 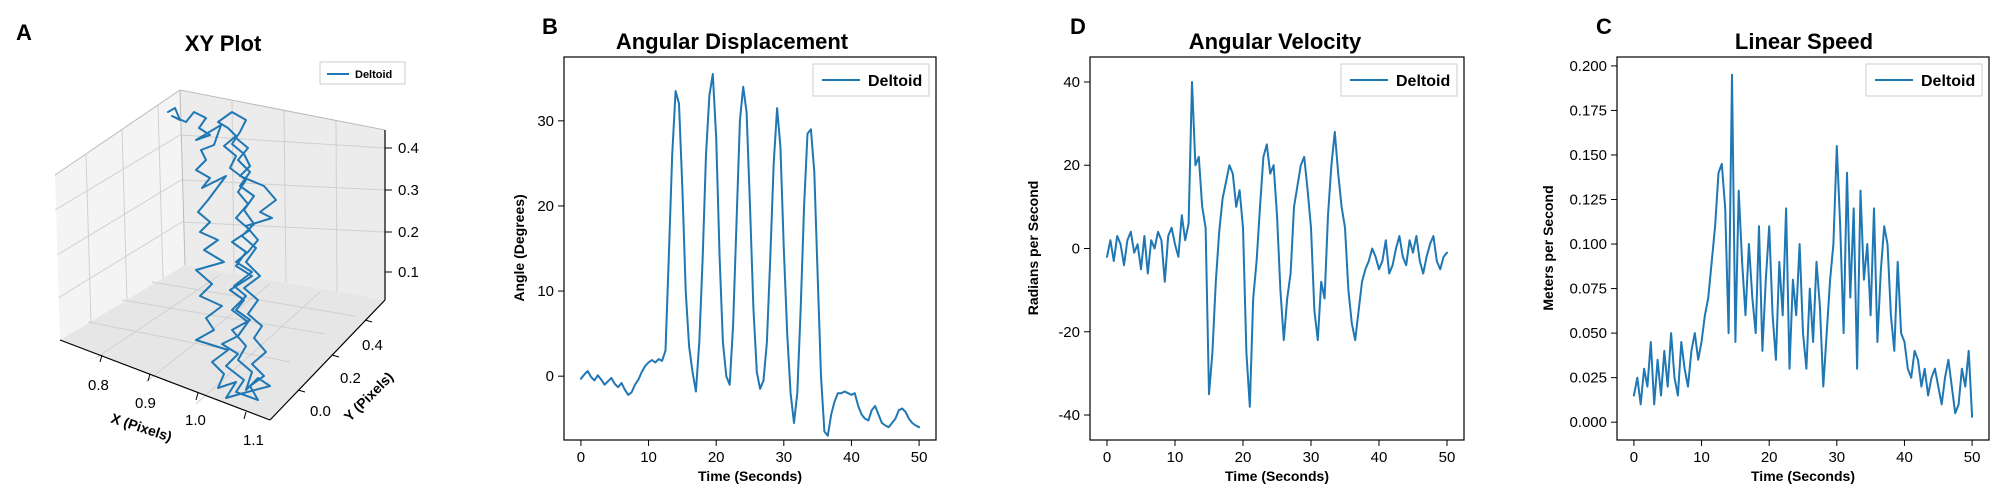 I want to click on y-tick-label: 0.125, so click(x=1588, y=200).